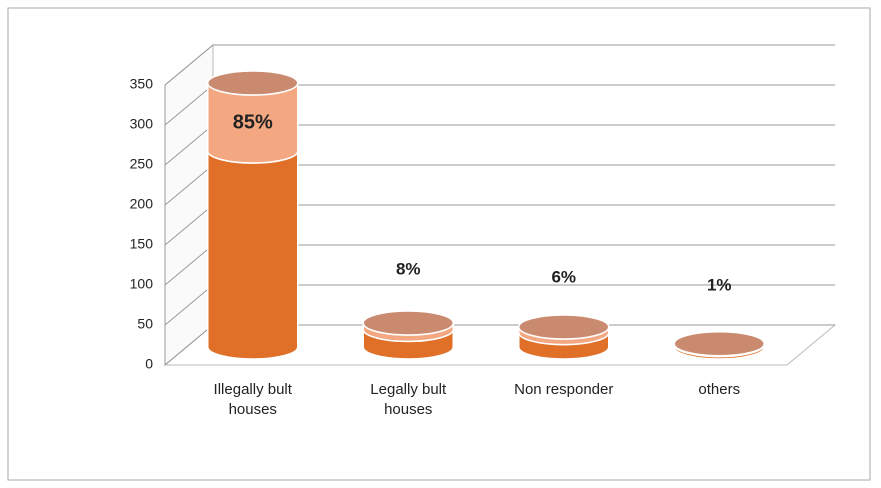  Describe the element at coordinates (142, 164) in the screenshot. I see `y-tick-label: 250` at that location.